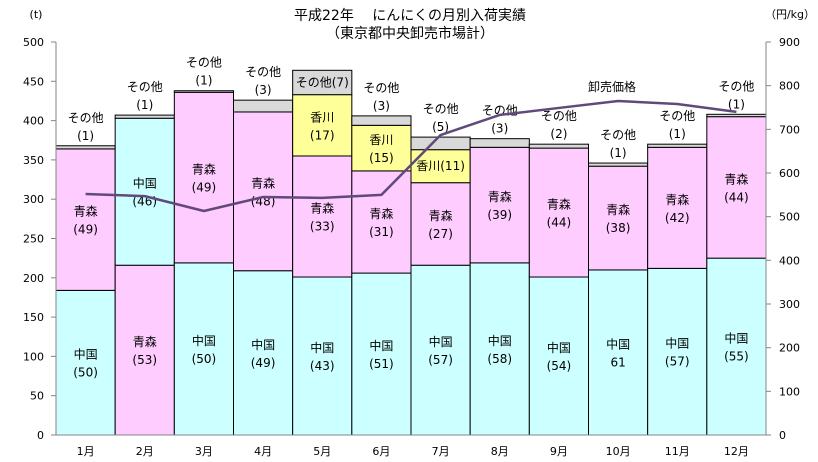 The width and height of the screenshot is (818, 462). Describe the element at coordinates (33, 121) in the screenshot. I see `left-tick-label: 400` at that location.